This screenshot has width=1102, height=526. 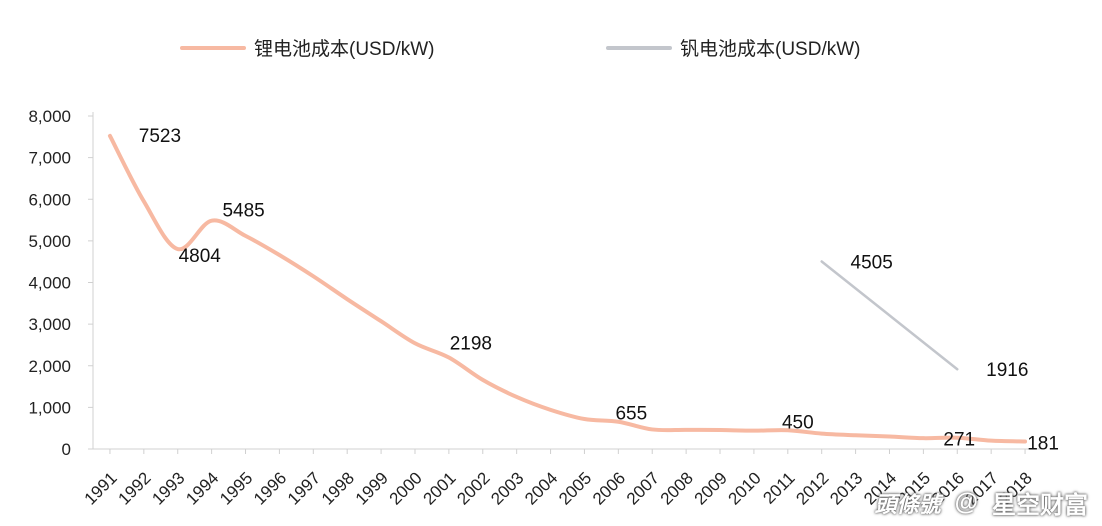 What do you see at coordinates (1043, 443) in the screenshot?
I see `data-label-lithium: 181` at bounding box center [1043, 443].